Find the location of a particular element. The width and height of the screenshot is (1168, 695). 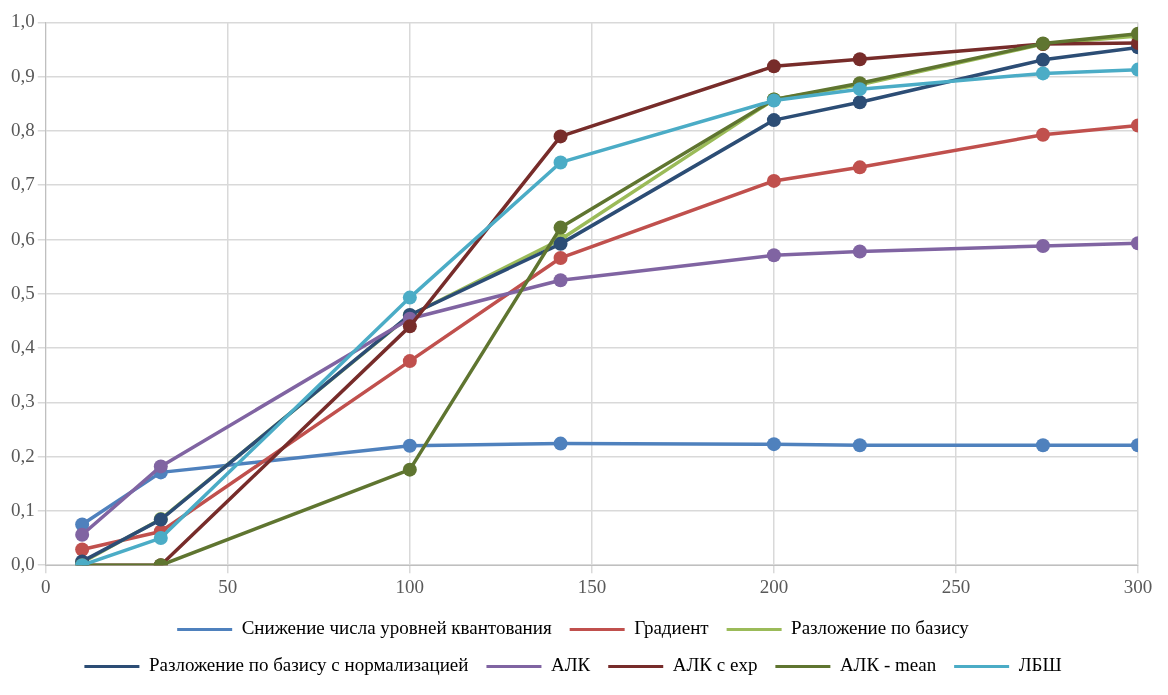

y-tick-label: 0,3 is located at coordinates (23, 401).